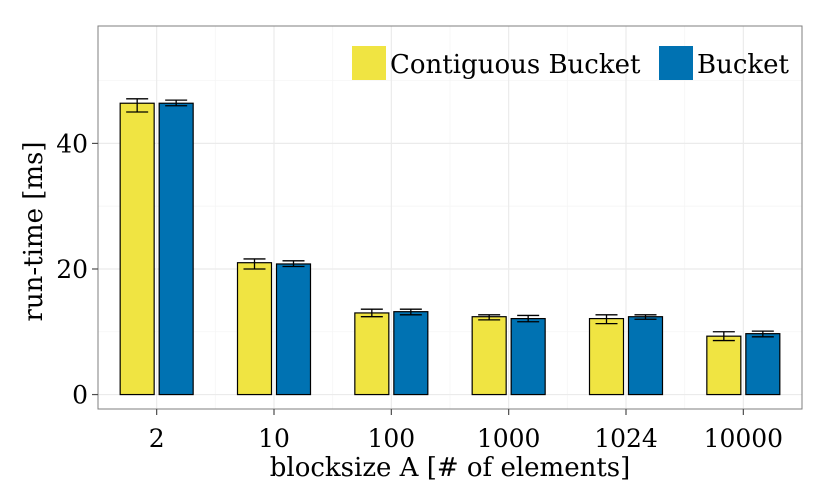 The image size is (830, 498). What do you see at coordinates (274, 438) in the screenshot?
I see `x-tick-label: 10` at bounding box center [274, 438].